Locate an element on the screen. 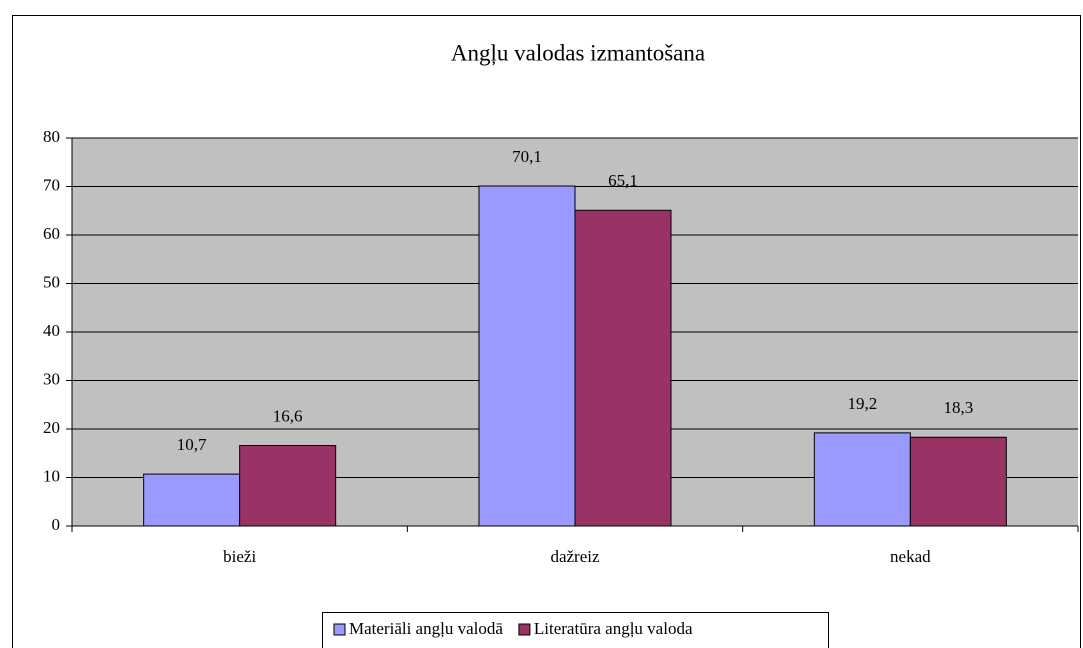  legend-label: Materiāli angļu valodā is located at coordinates (426, 628).